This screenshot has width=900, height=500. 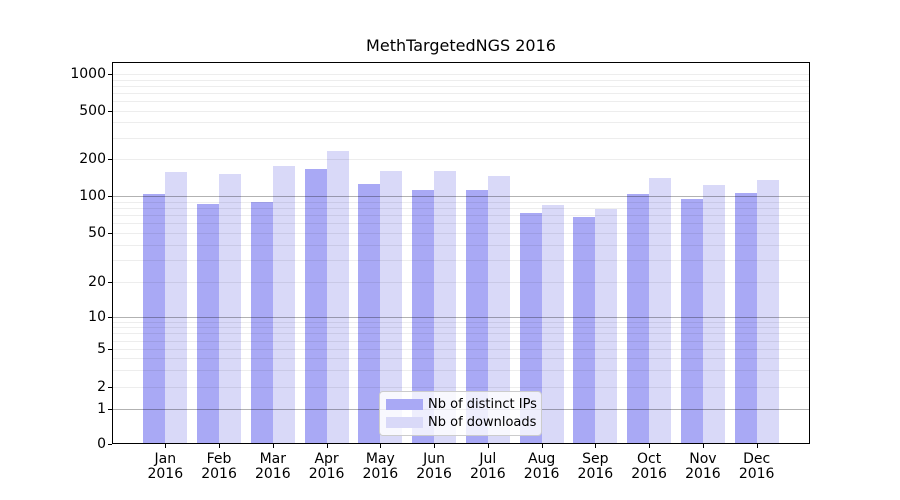 What do you see at coordinates (606, 326) in the screenshot?
I see `bar-downloads-sep` at bounding box center [606, 326].